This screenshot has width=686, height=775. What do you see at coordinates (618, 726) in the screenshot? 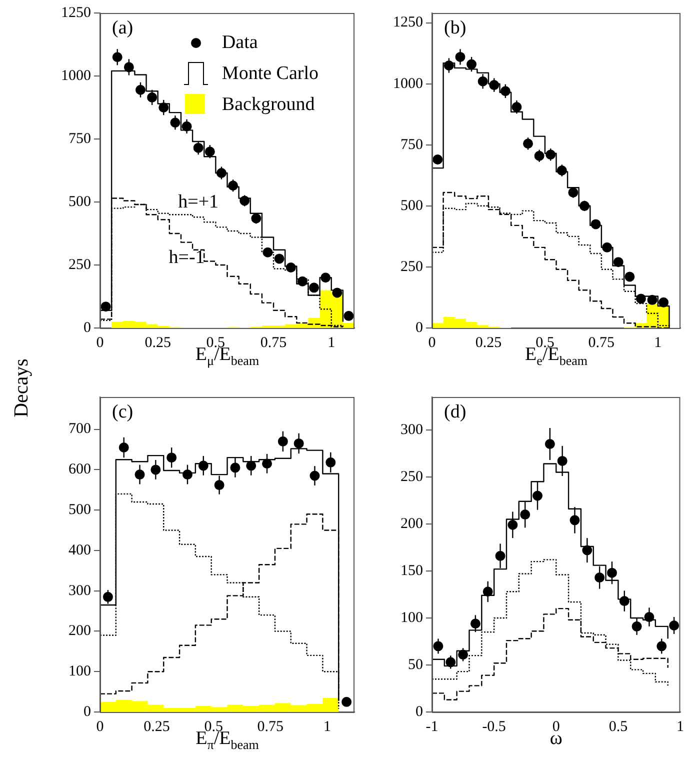
I see `x-tick-label: 0.5` at bounding box center [618, 726].